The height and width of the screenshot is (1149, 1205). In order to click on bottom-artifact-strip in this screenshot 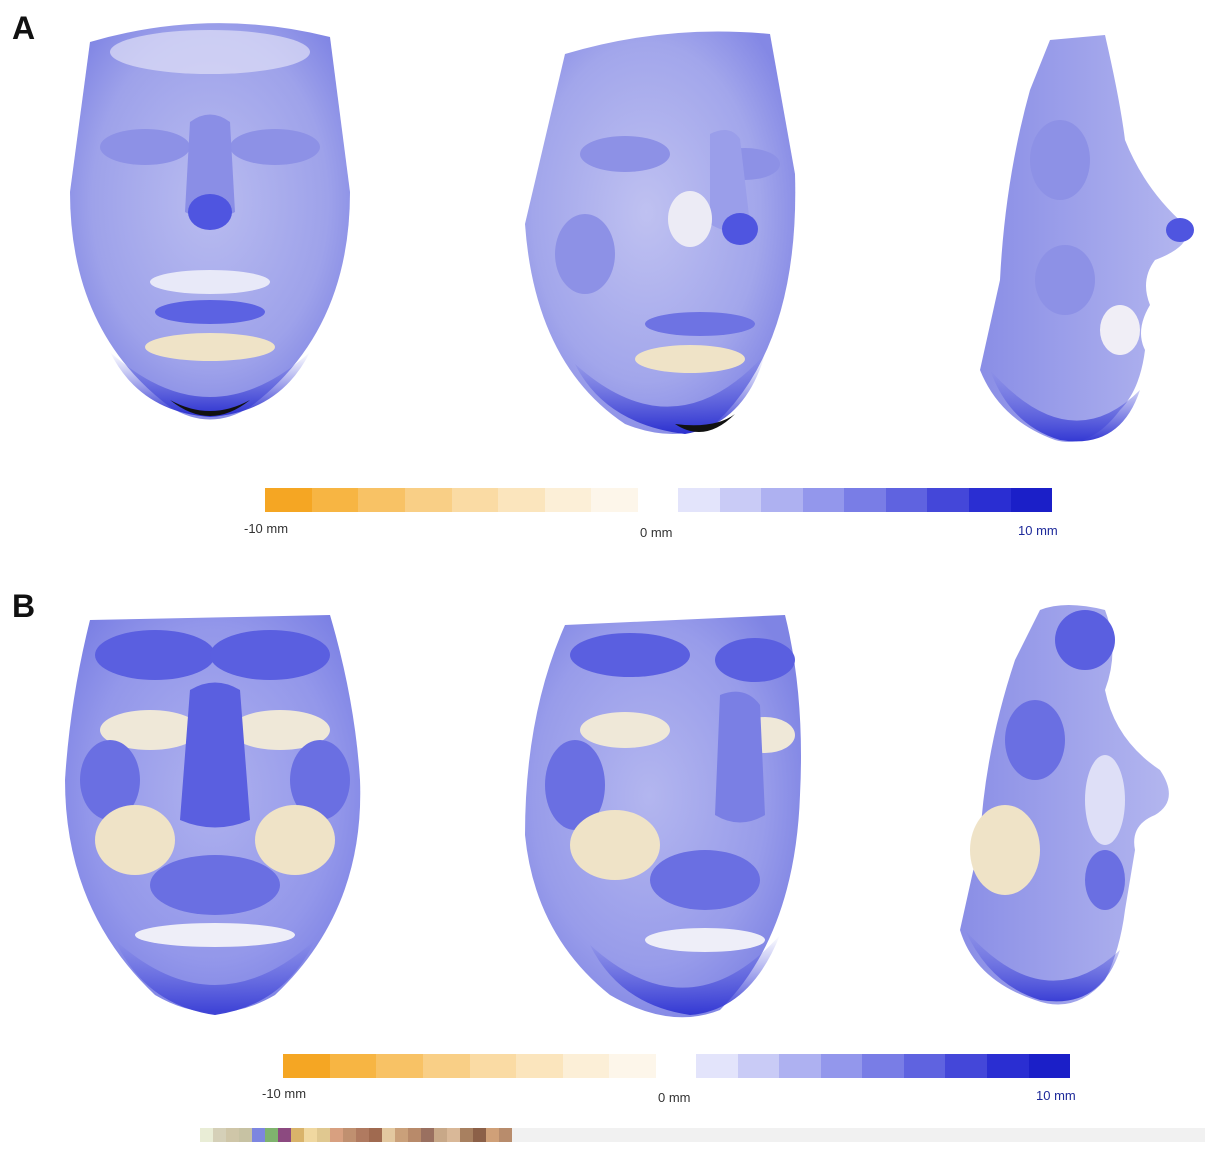, I will do `click(702, 1135)`.